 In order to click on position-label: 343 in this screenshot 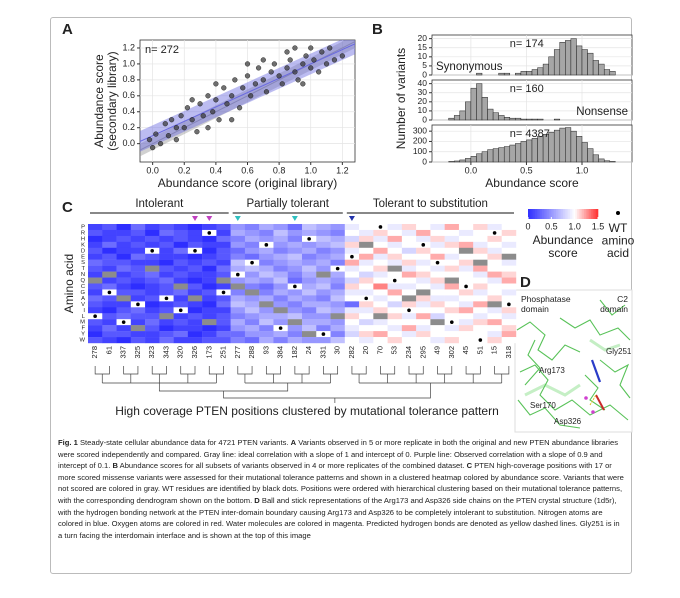, I will do `click(165, 352)`.